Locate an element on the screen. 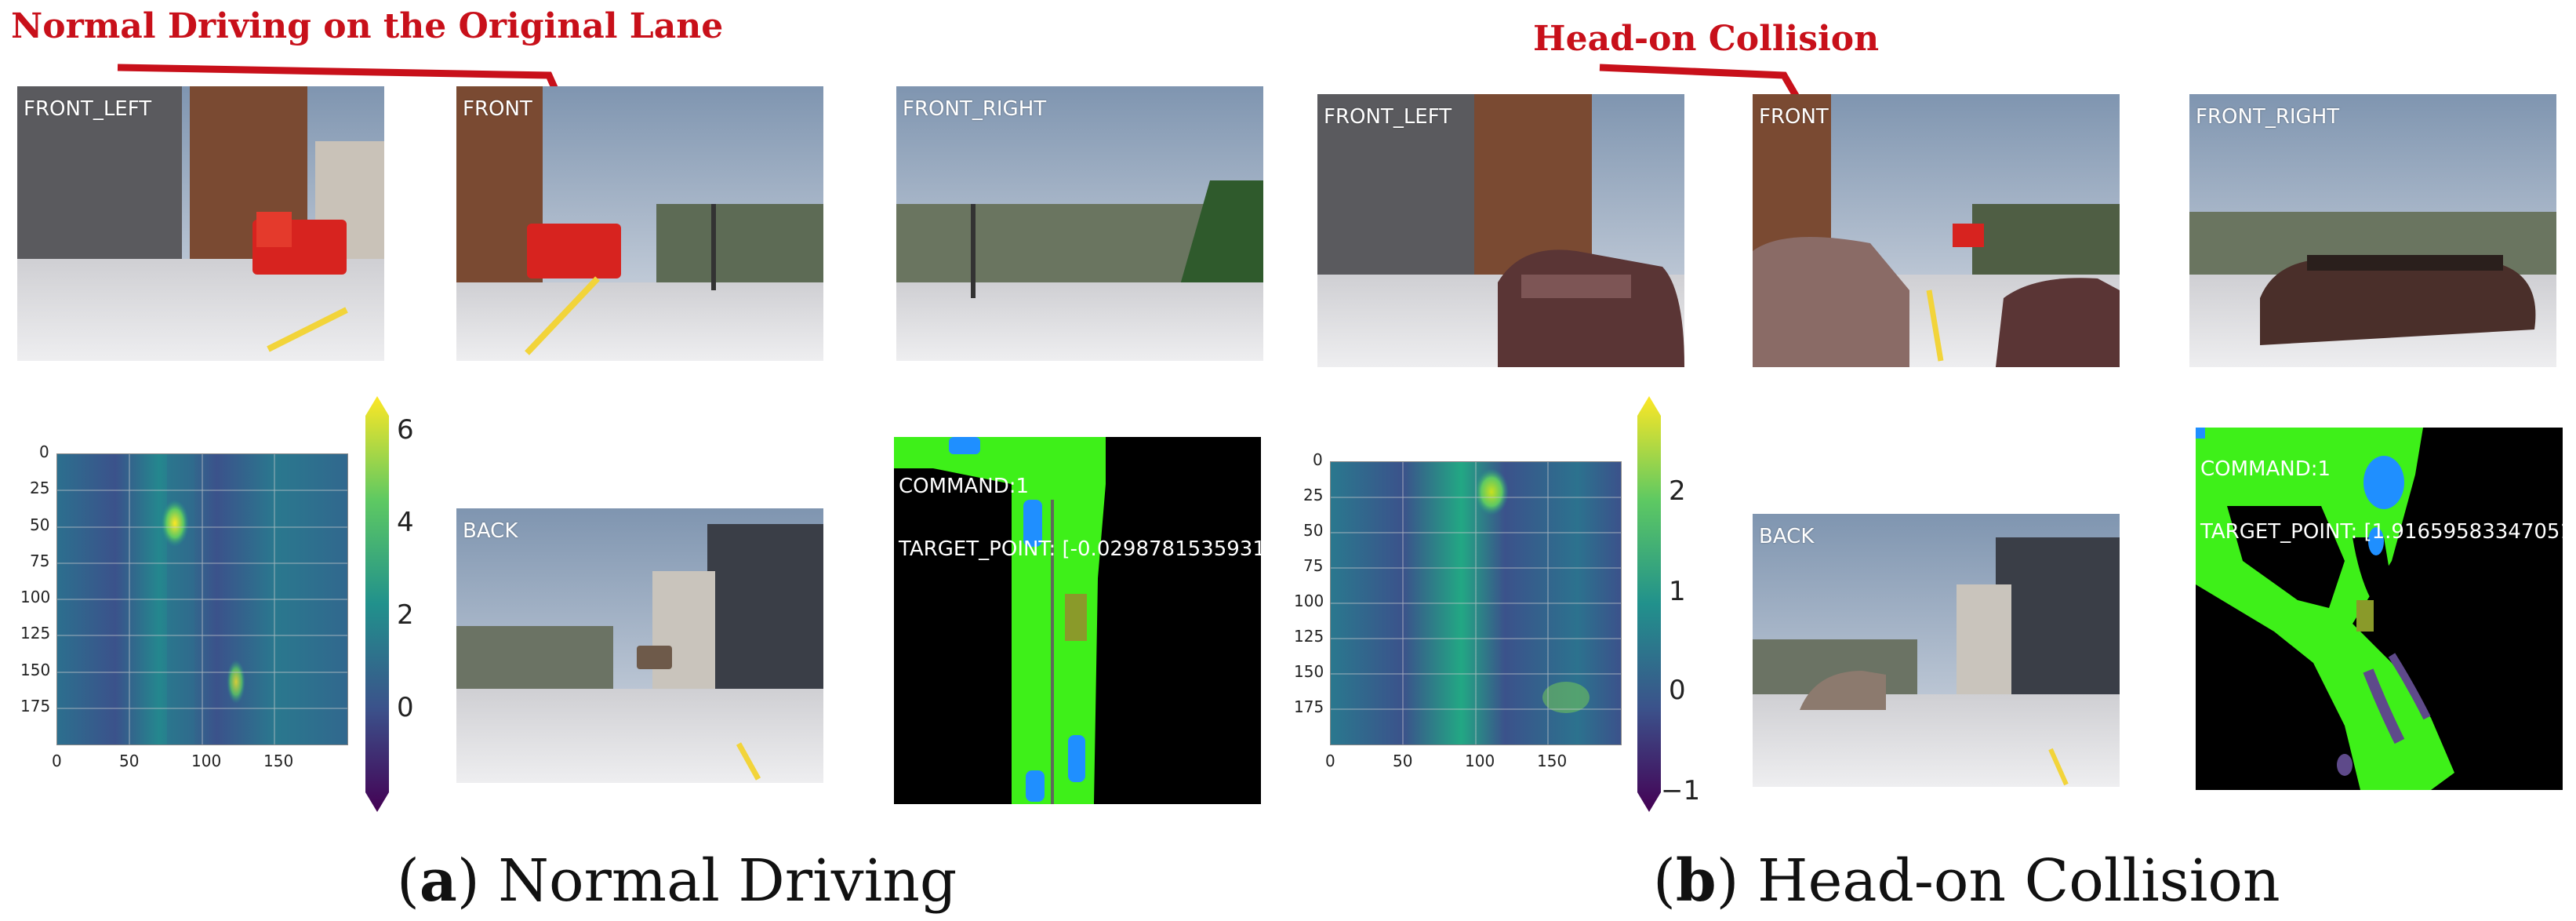 Image resolution: width=2576 pixels, height=921 pixels. panel-a-x-tick: 100 is located at coordinates (206, 761).